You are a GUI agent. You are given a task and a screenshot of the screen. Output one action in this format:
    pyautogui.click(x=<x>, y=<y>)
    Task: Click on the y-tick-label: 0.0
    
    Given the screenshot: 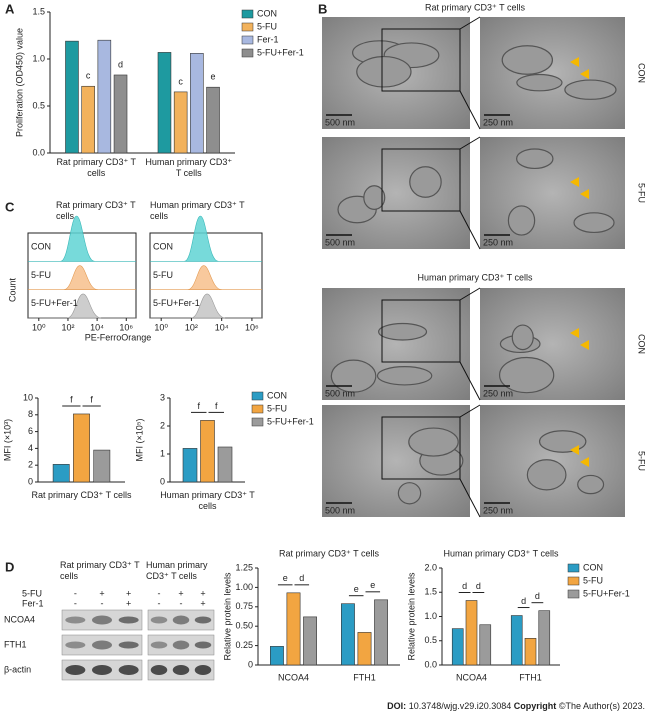 What is the action you would take?
    pyautogui.click(x=38, y=152)
    